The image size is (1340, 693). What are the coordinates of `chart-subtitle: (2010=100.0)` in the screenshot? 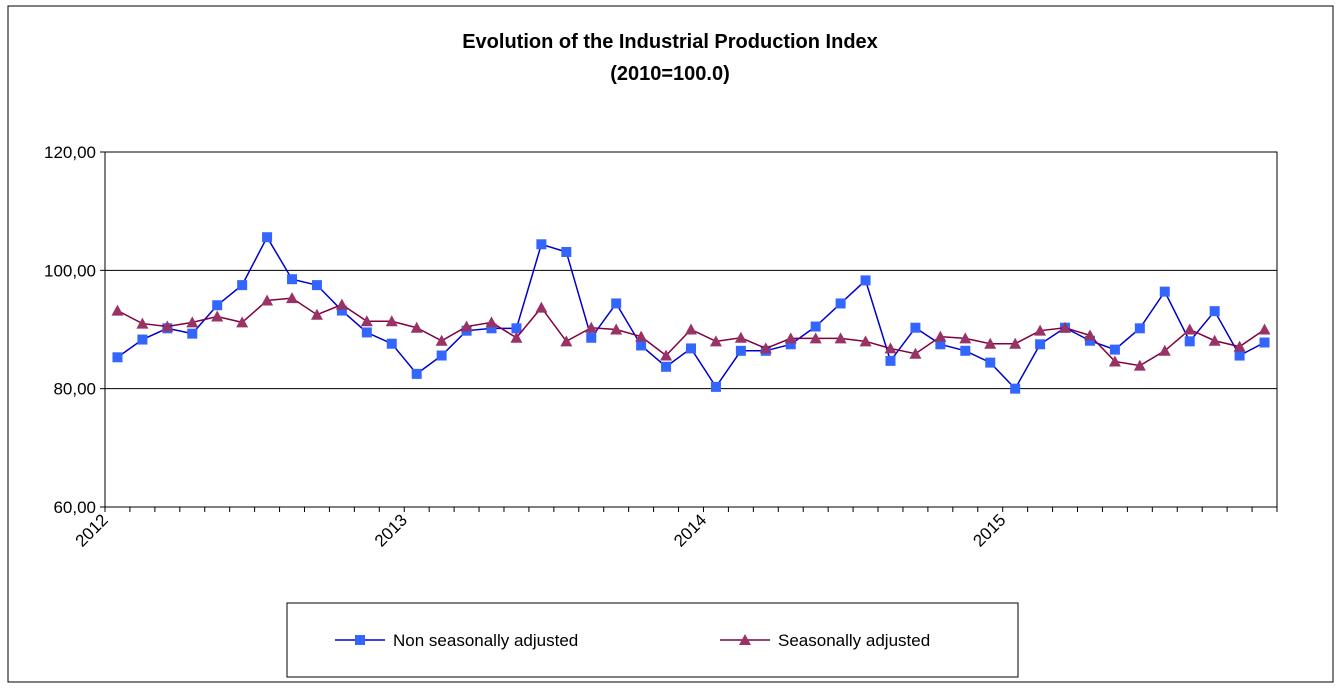 It's located at (670, 74).